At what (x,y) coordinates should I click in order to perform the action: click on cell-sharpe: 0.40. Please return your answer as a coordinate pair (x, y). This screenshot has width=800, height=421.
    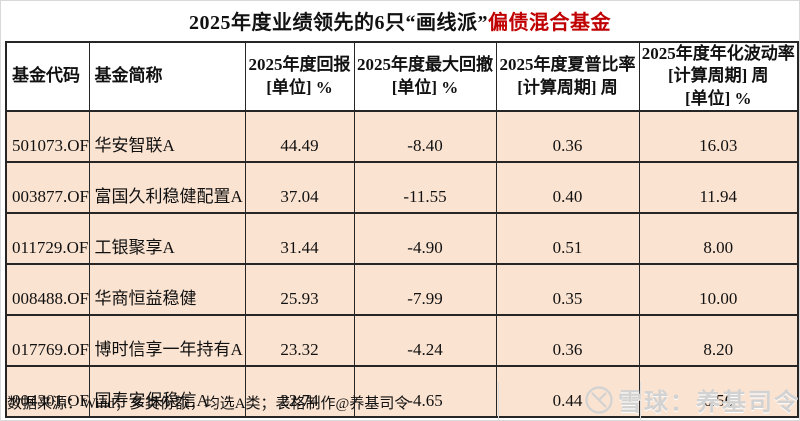
    Looking at the image, I should click on (567, 188).